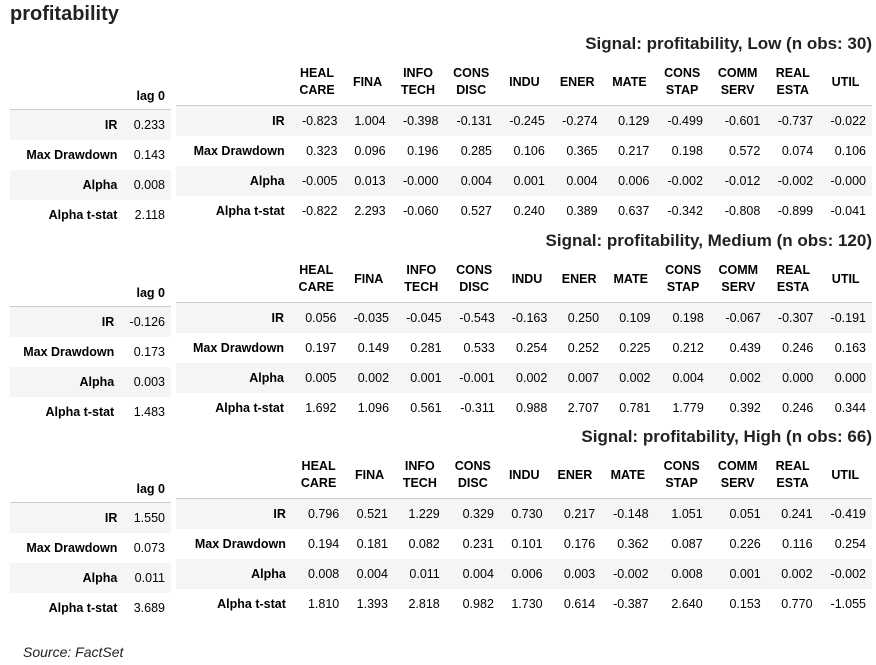 Image resolution: width=876 pixels, height=665 pixels. Describe the element at coordinates (688, 347) in the screenshot. I see `table-cell: 0.212` at that location.